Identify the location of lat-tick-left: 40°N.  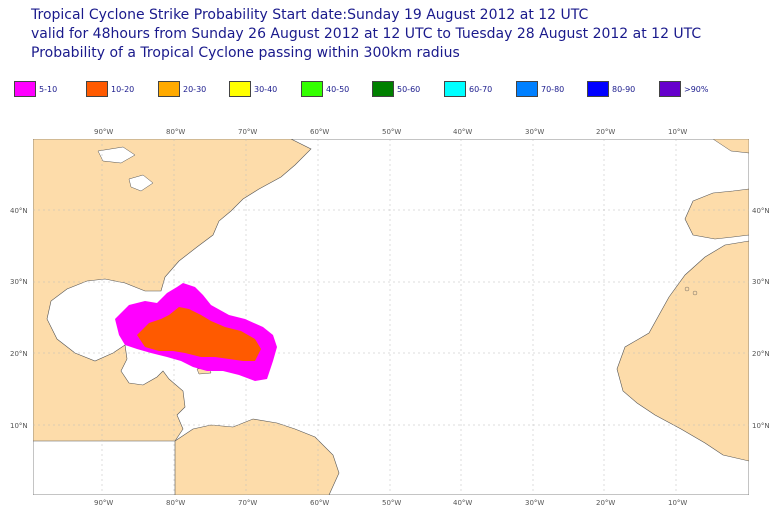
(19, 211).